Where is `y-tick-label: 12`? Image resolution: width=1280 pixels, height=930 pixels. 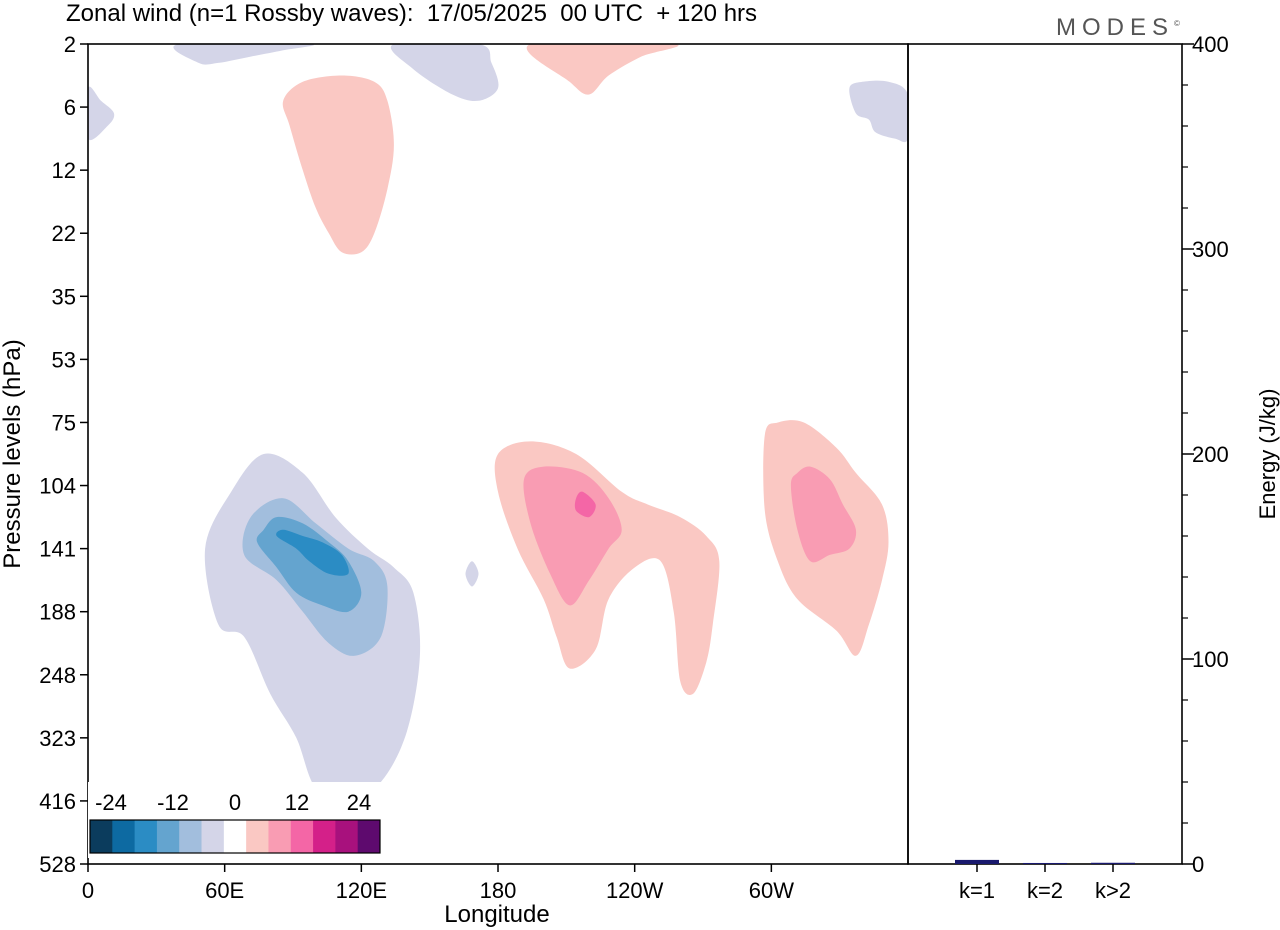
y-tick-label: 12 is located at coordinates (64, 170).